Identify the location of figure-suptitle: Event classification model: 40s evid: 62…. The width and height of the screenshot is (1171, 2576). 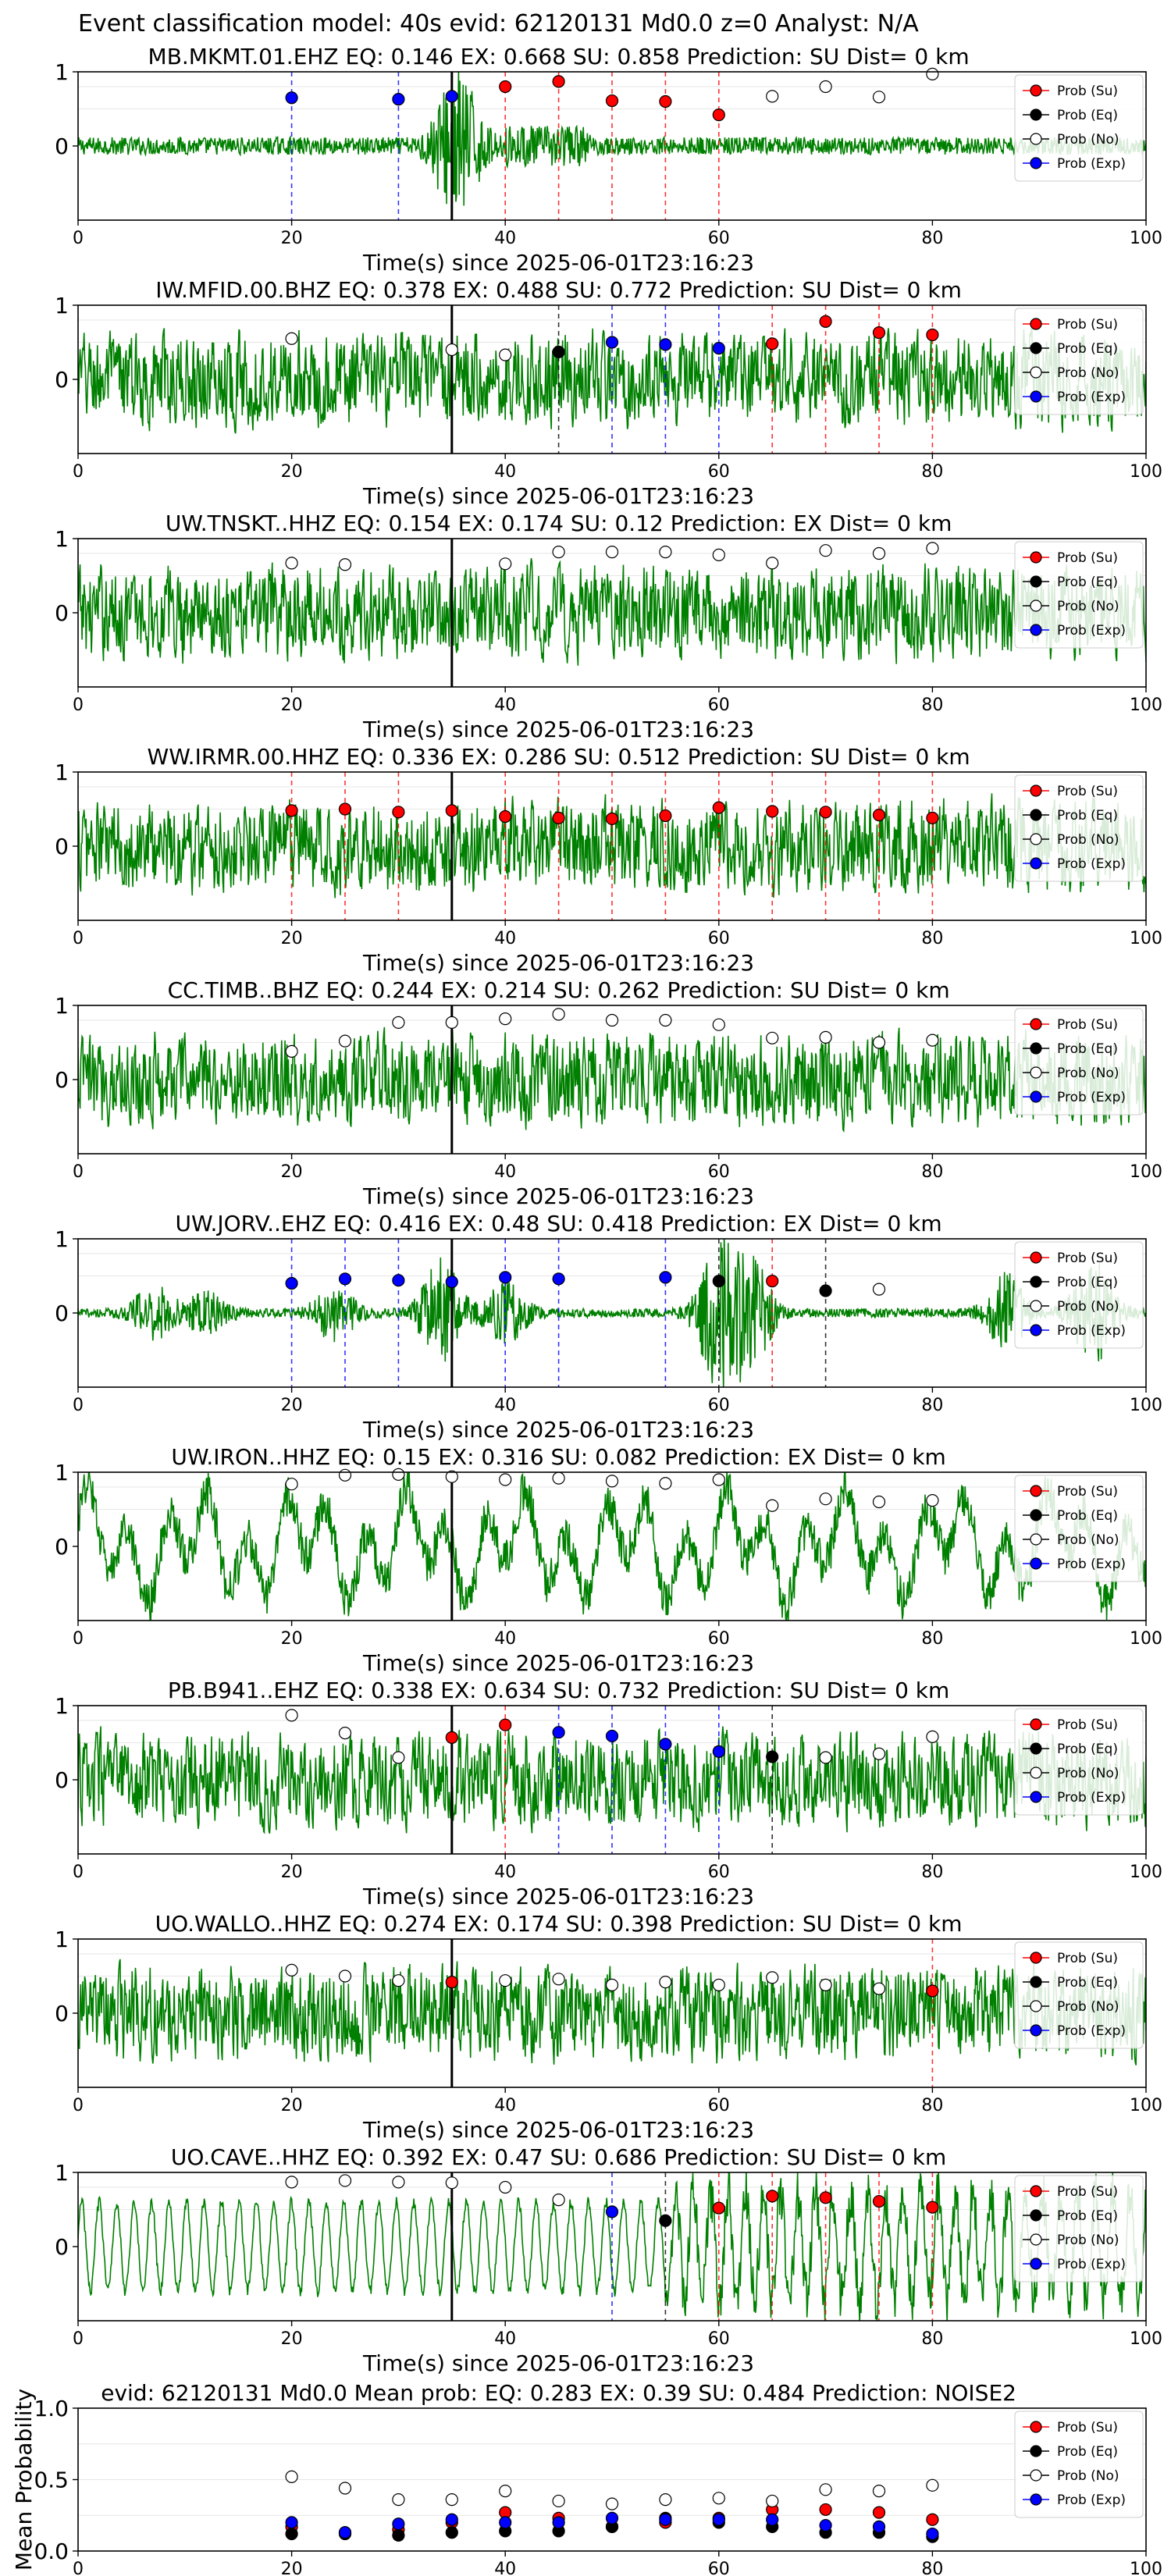
(498, 23).